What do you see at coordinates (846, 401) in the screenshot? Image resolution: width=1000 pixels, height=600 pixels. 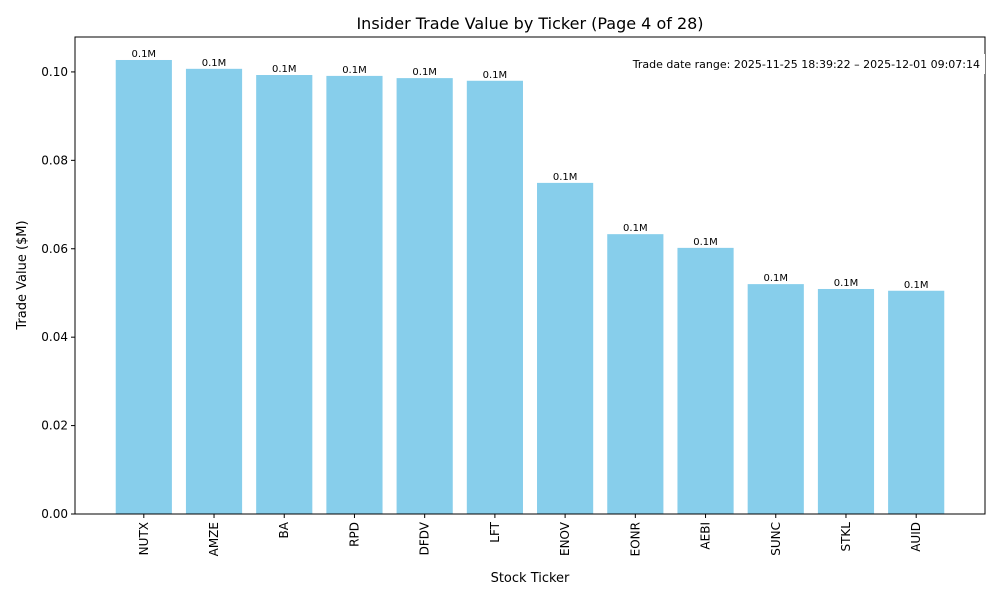 I see `bar-stkl` at bounding box center [846, 401].